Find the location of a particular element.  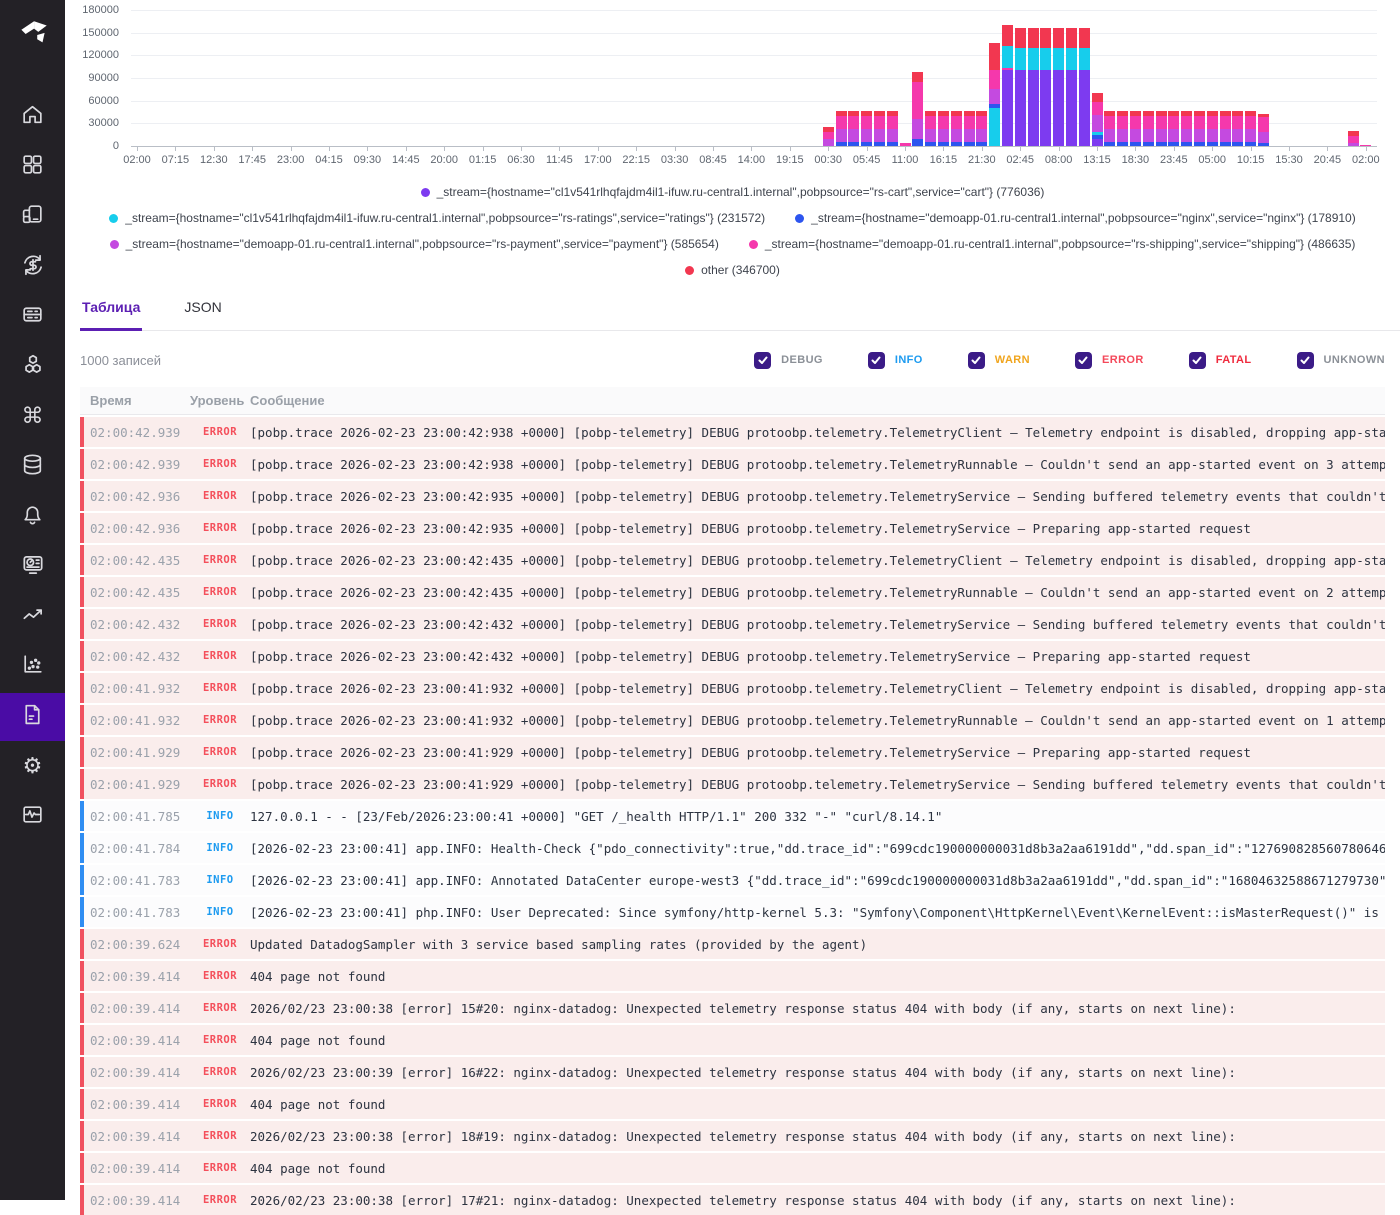

row-time: 02:00:41.929 is located at coordinates (135, 752).